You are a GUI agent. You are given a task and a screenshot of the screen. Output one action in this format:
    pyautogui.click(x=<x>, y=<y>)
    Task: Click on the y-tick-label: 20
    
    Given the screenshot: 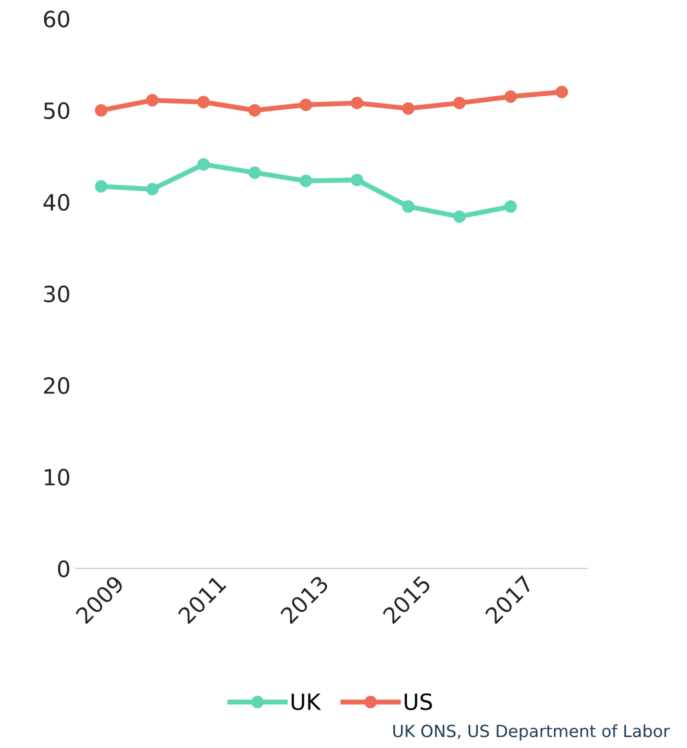 What is the action you would take?
    pyautogui.click(x=57, y=385)
    